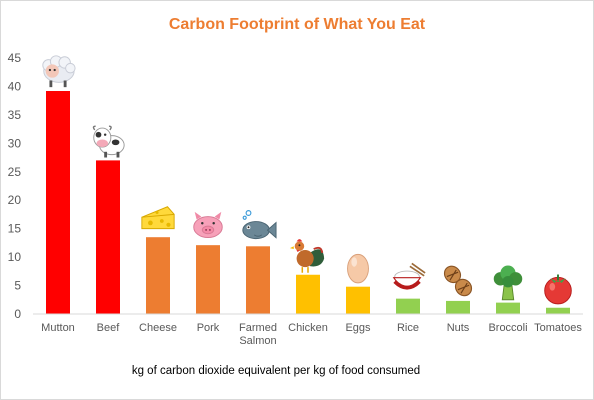 This screenshot has height=400, width=594. I want to click on y-tick-label: 45, so click(15, 58).